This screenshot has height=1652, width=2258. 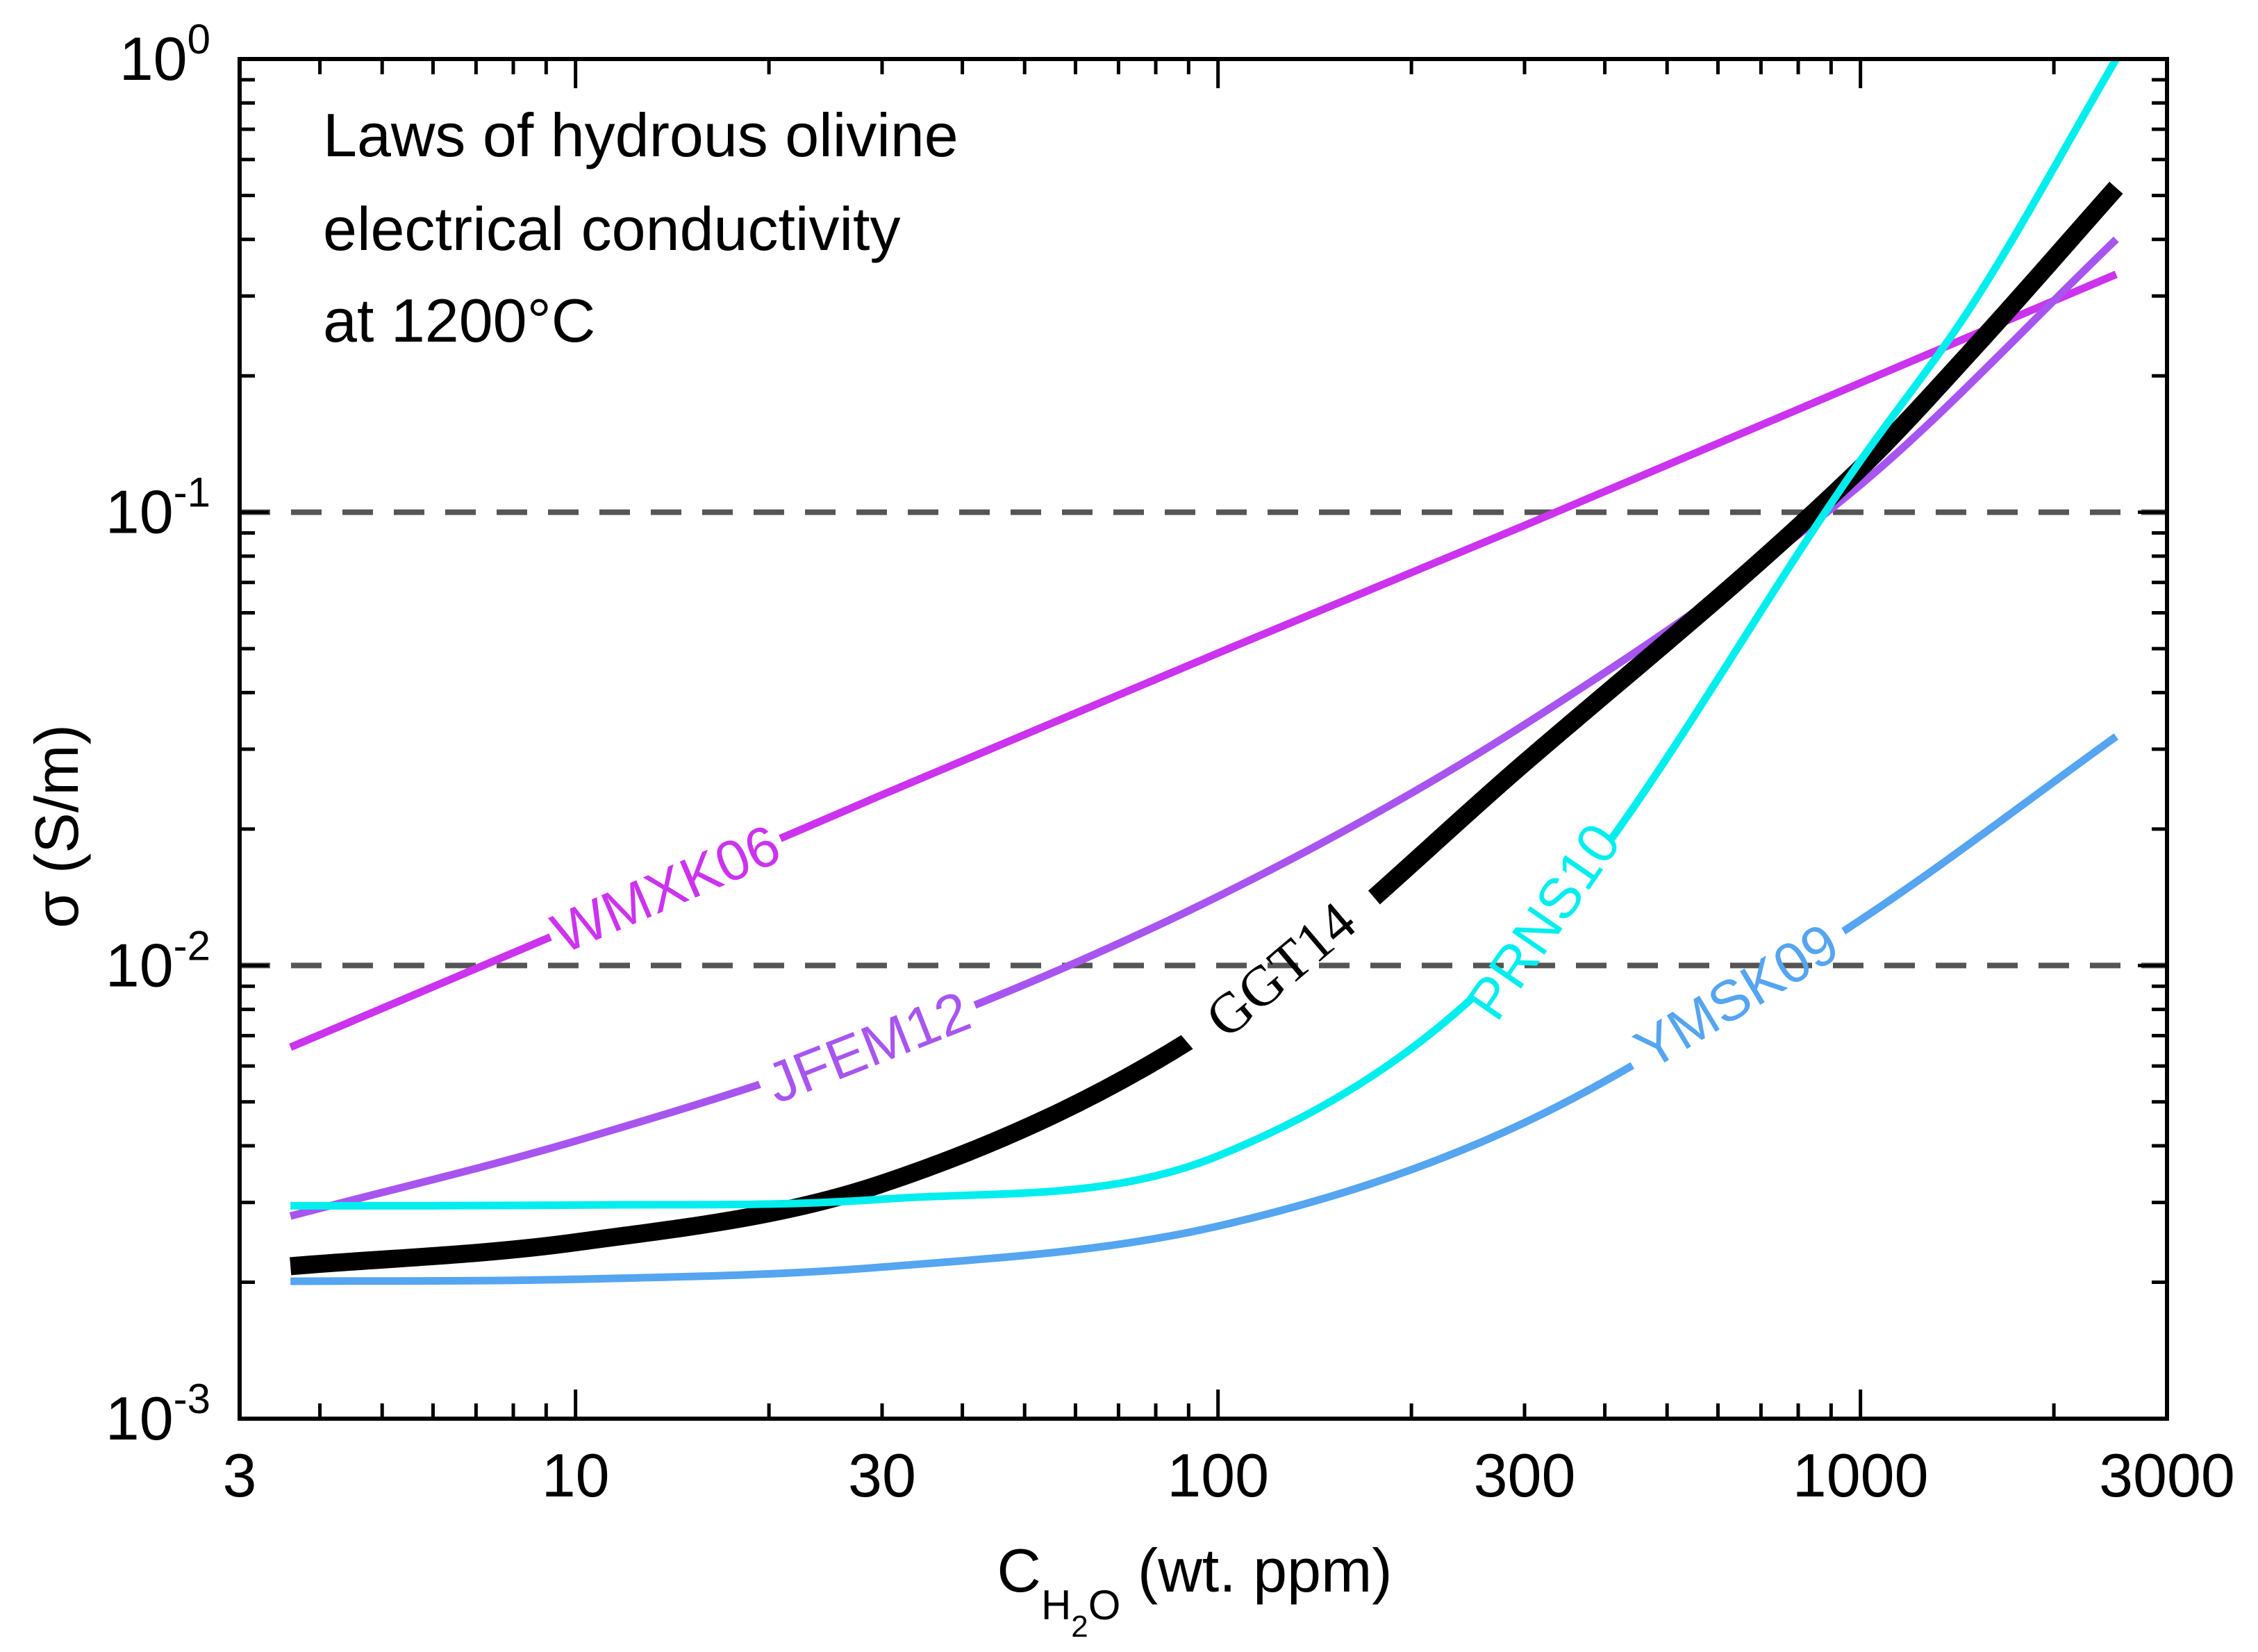 I want to click on series-label-prns10: PRNS10, so click(x=1544, y=921).